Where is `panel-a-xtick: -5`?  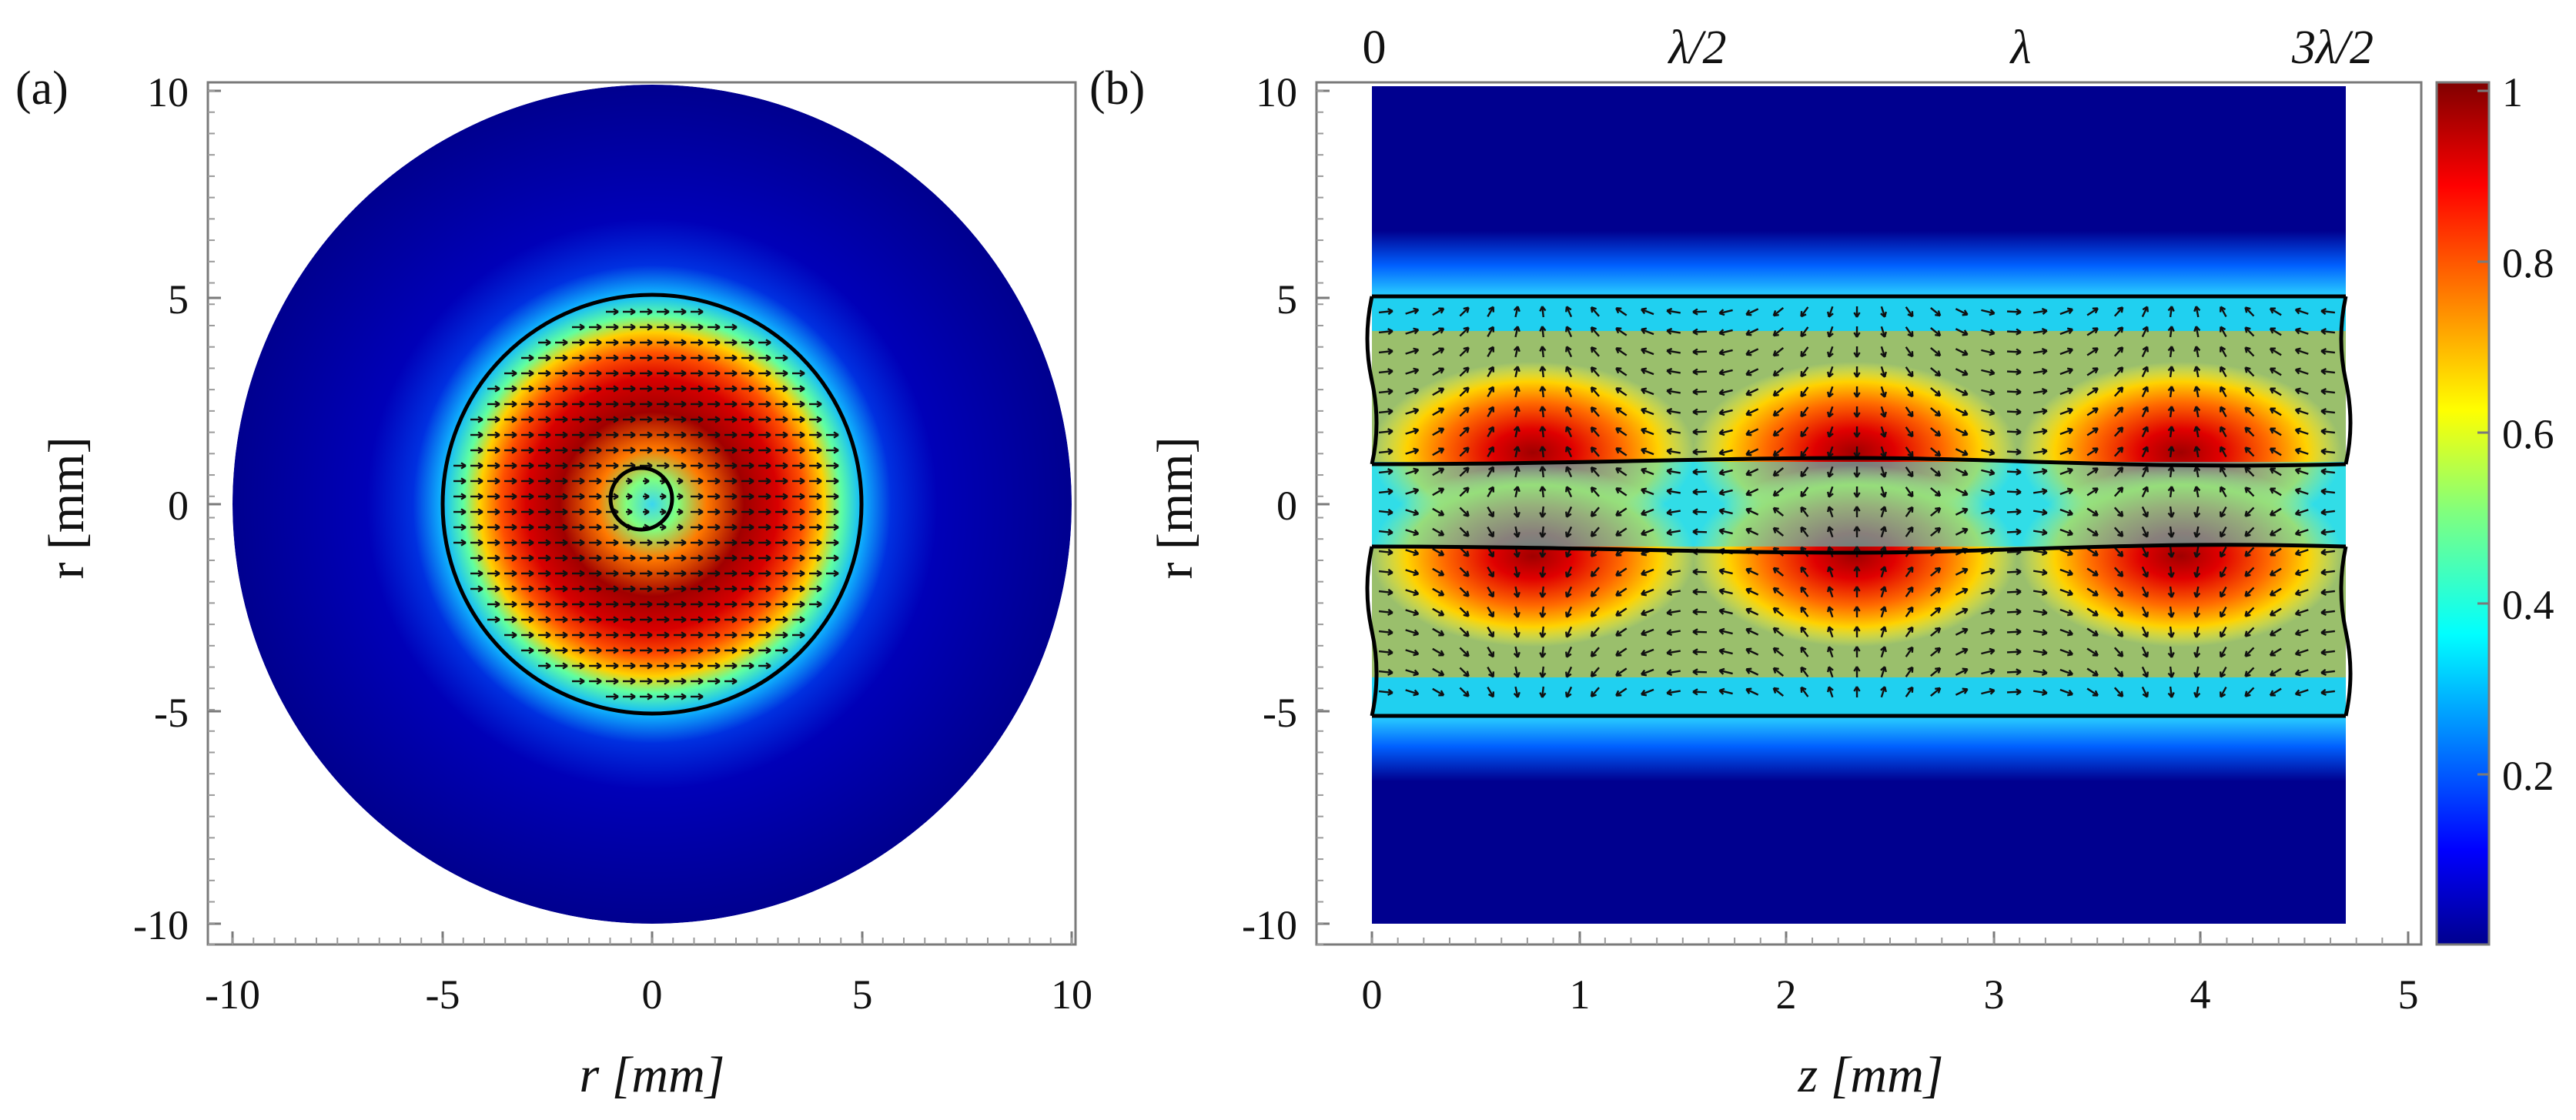
panel-a-xtick: -5 is located at coordinates (443, 994).